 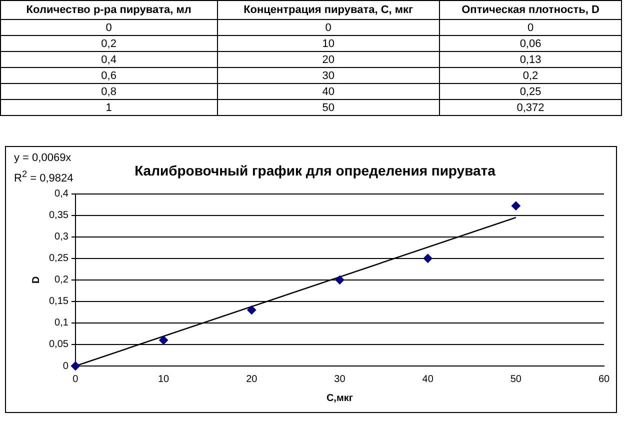 What do you see at coordinates (58, 216) in the screenshot?
I see `y-tick-label: 0,35` at bounding box center [58, 216].